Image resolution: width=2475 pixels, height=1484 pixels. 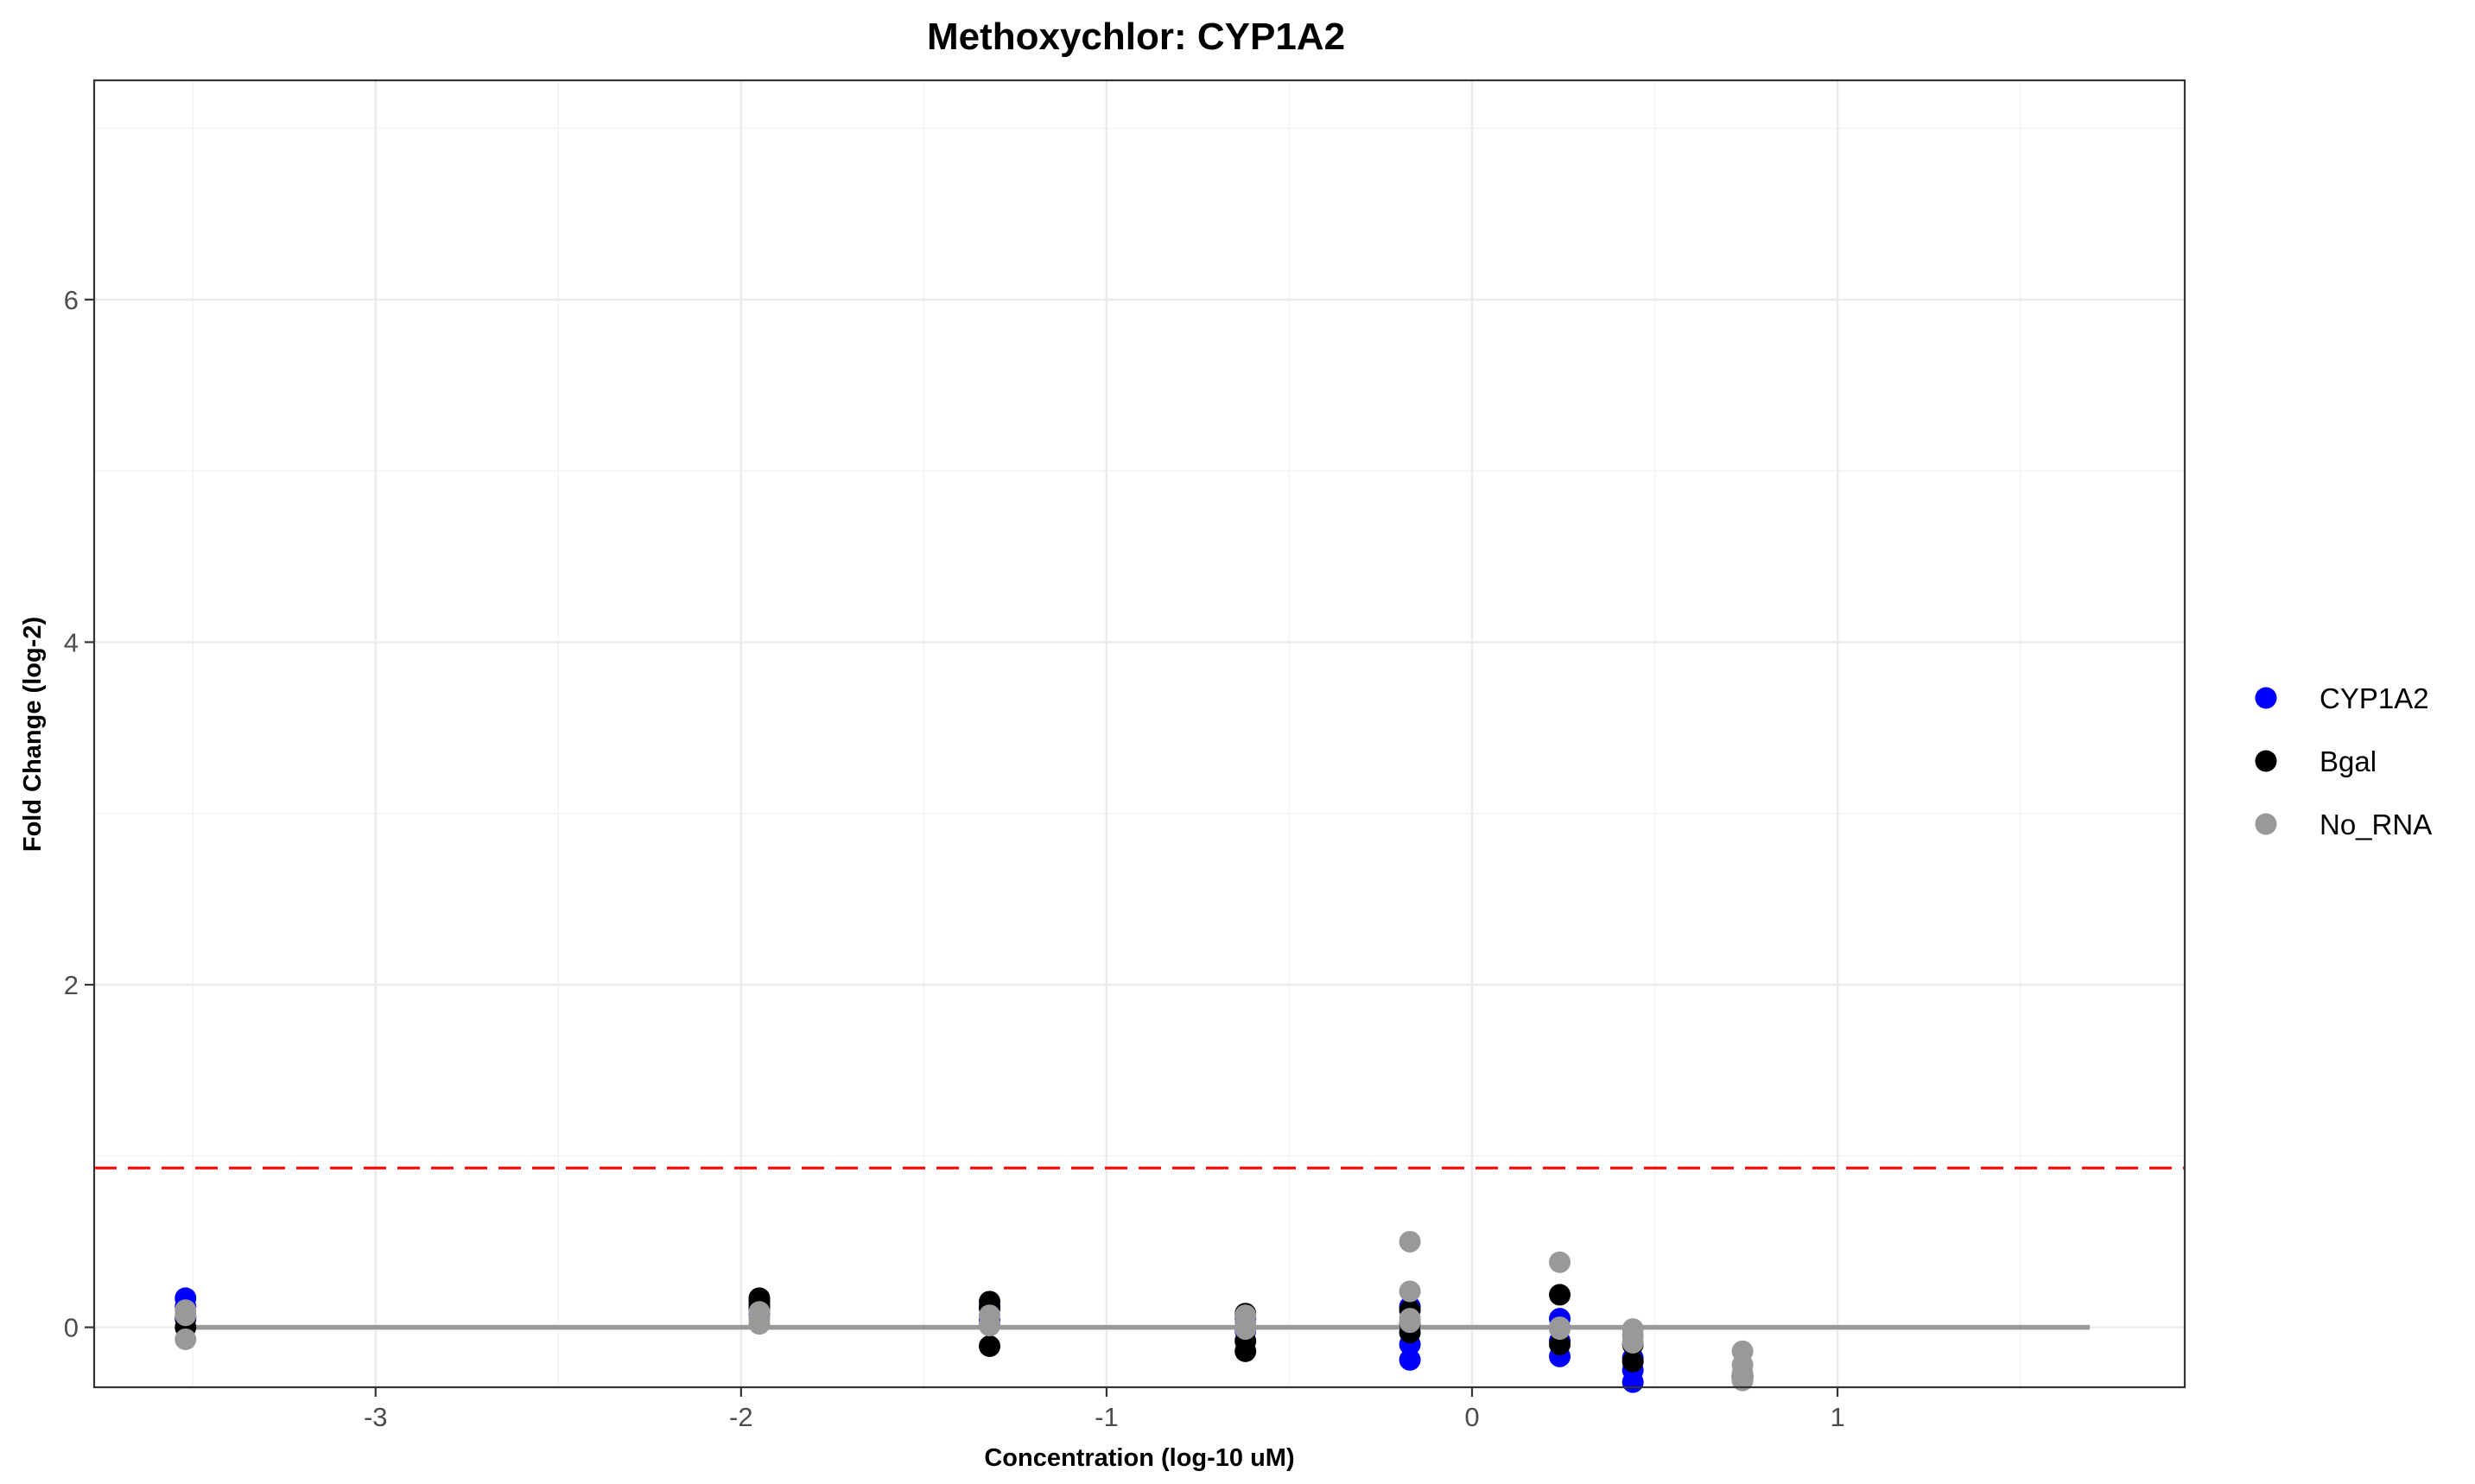 What do you see at coordinates (2376, 824) in the screenshot?
I see `legend-label: No_RNA` at bounding box center [2376, 824].